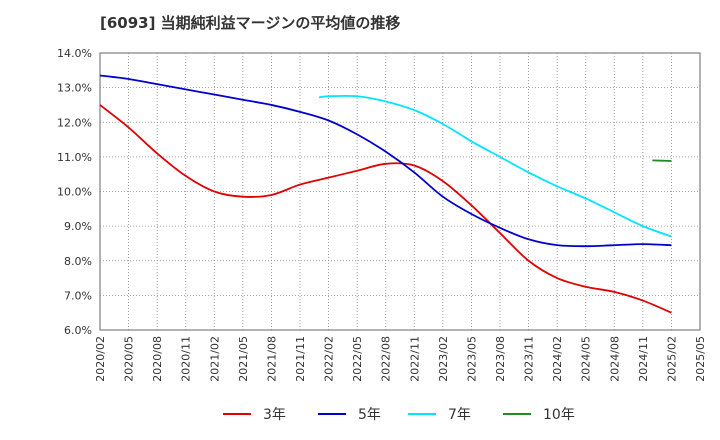  What do you see at coordinates (157, 359) in the screenshot?
I see `x-tick-label: 2020/08` at bounding box center [157, 359].